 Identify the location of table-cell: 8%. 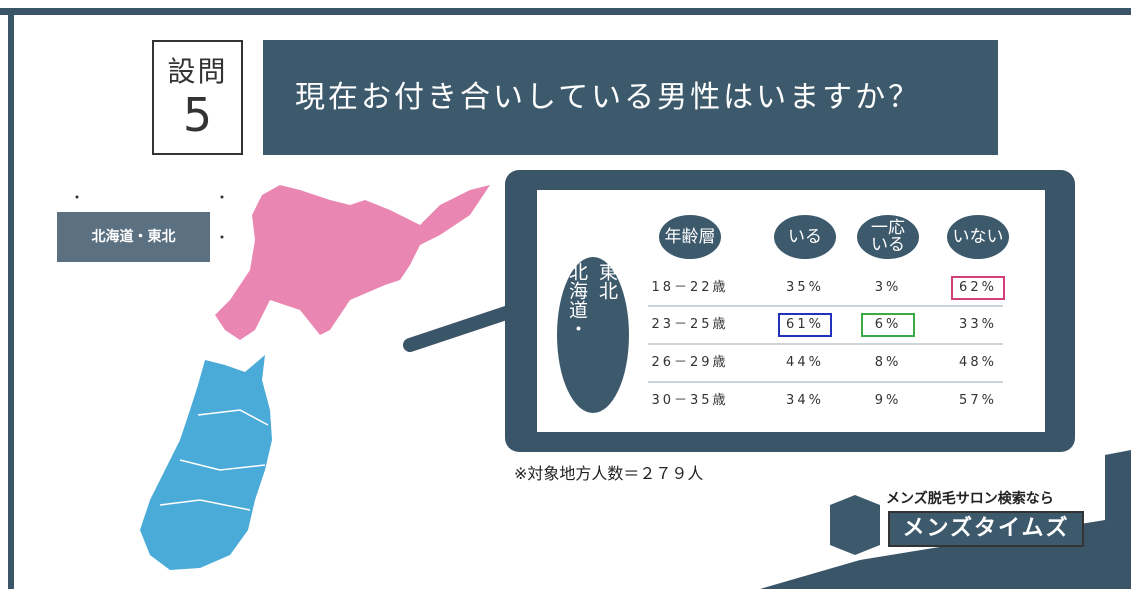
(888, 362).